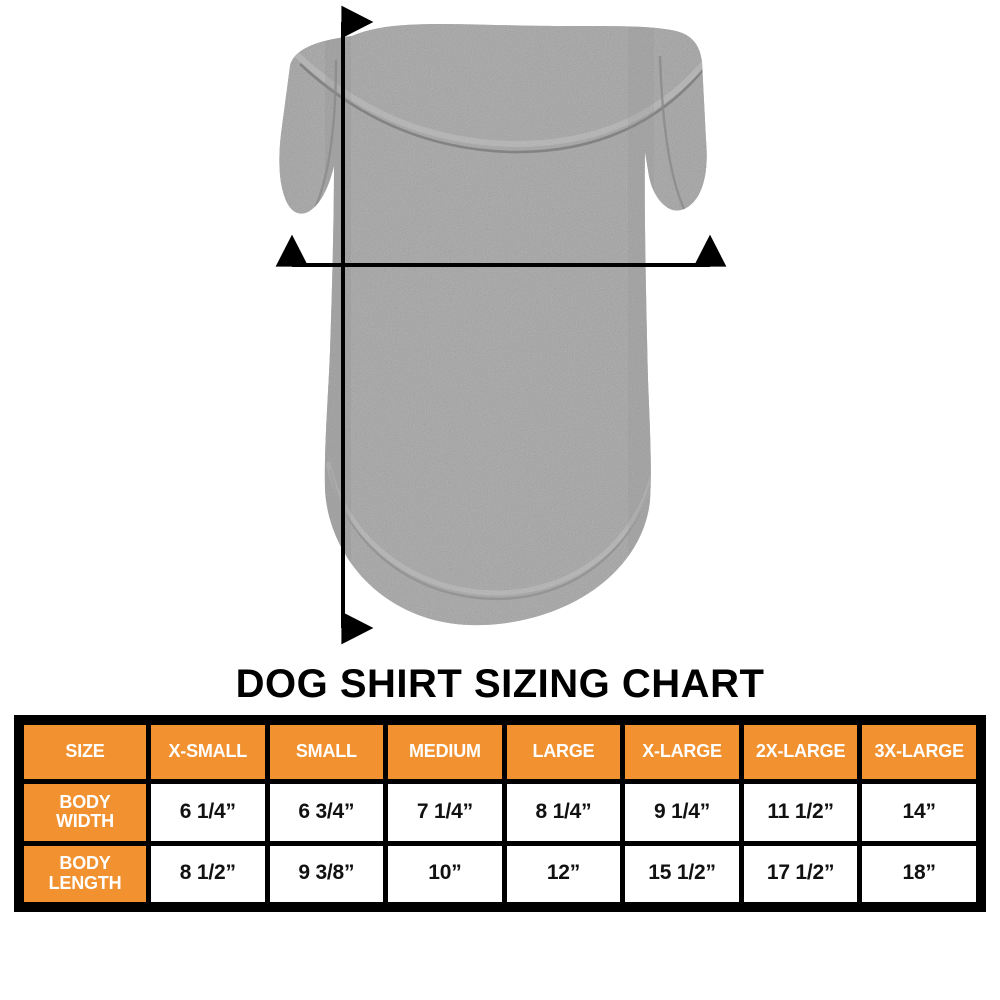  What do you see at coordinates (445, 873) in the screenshot?
I see `cell-body-length-medium: 10”` at bounding box center [445, 873].